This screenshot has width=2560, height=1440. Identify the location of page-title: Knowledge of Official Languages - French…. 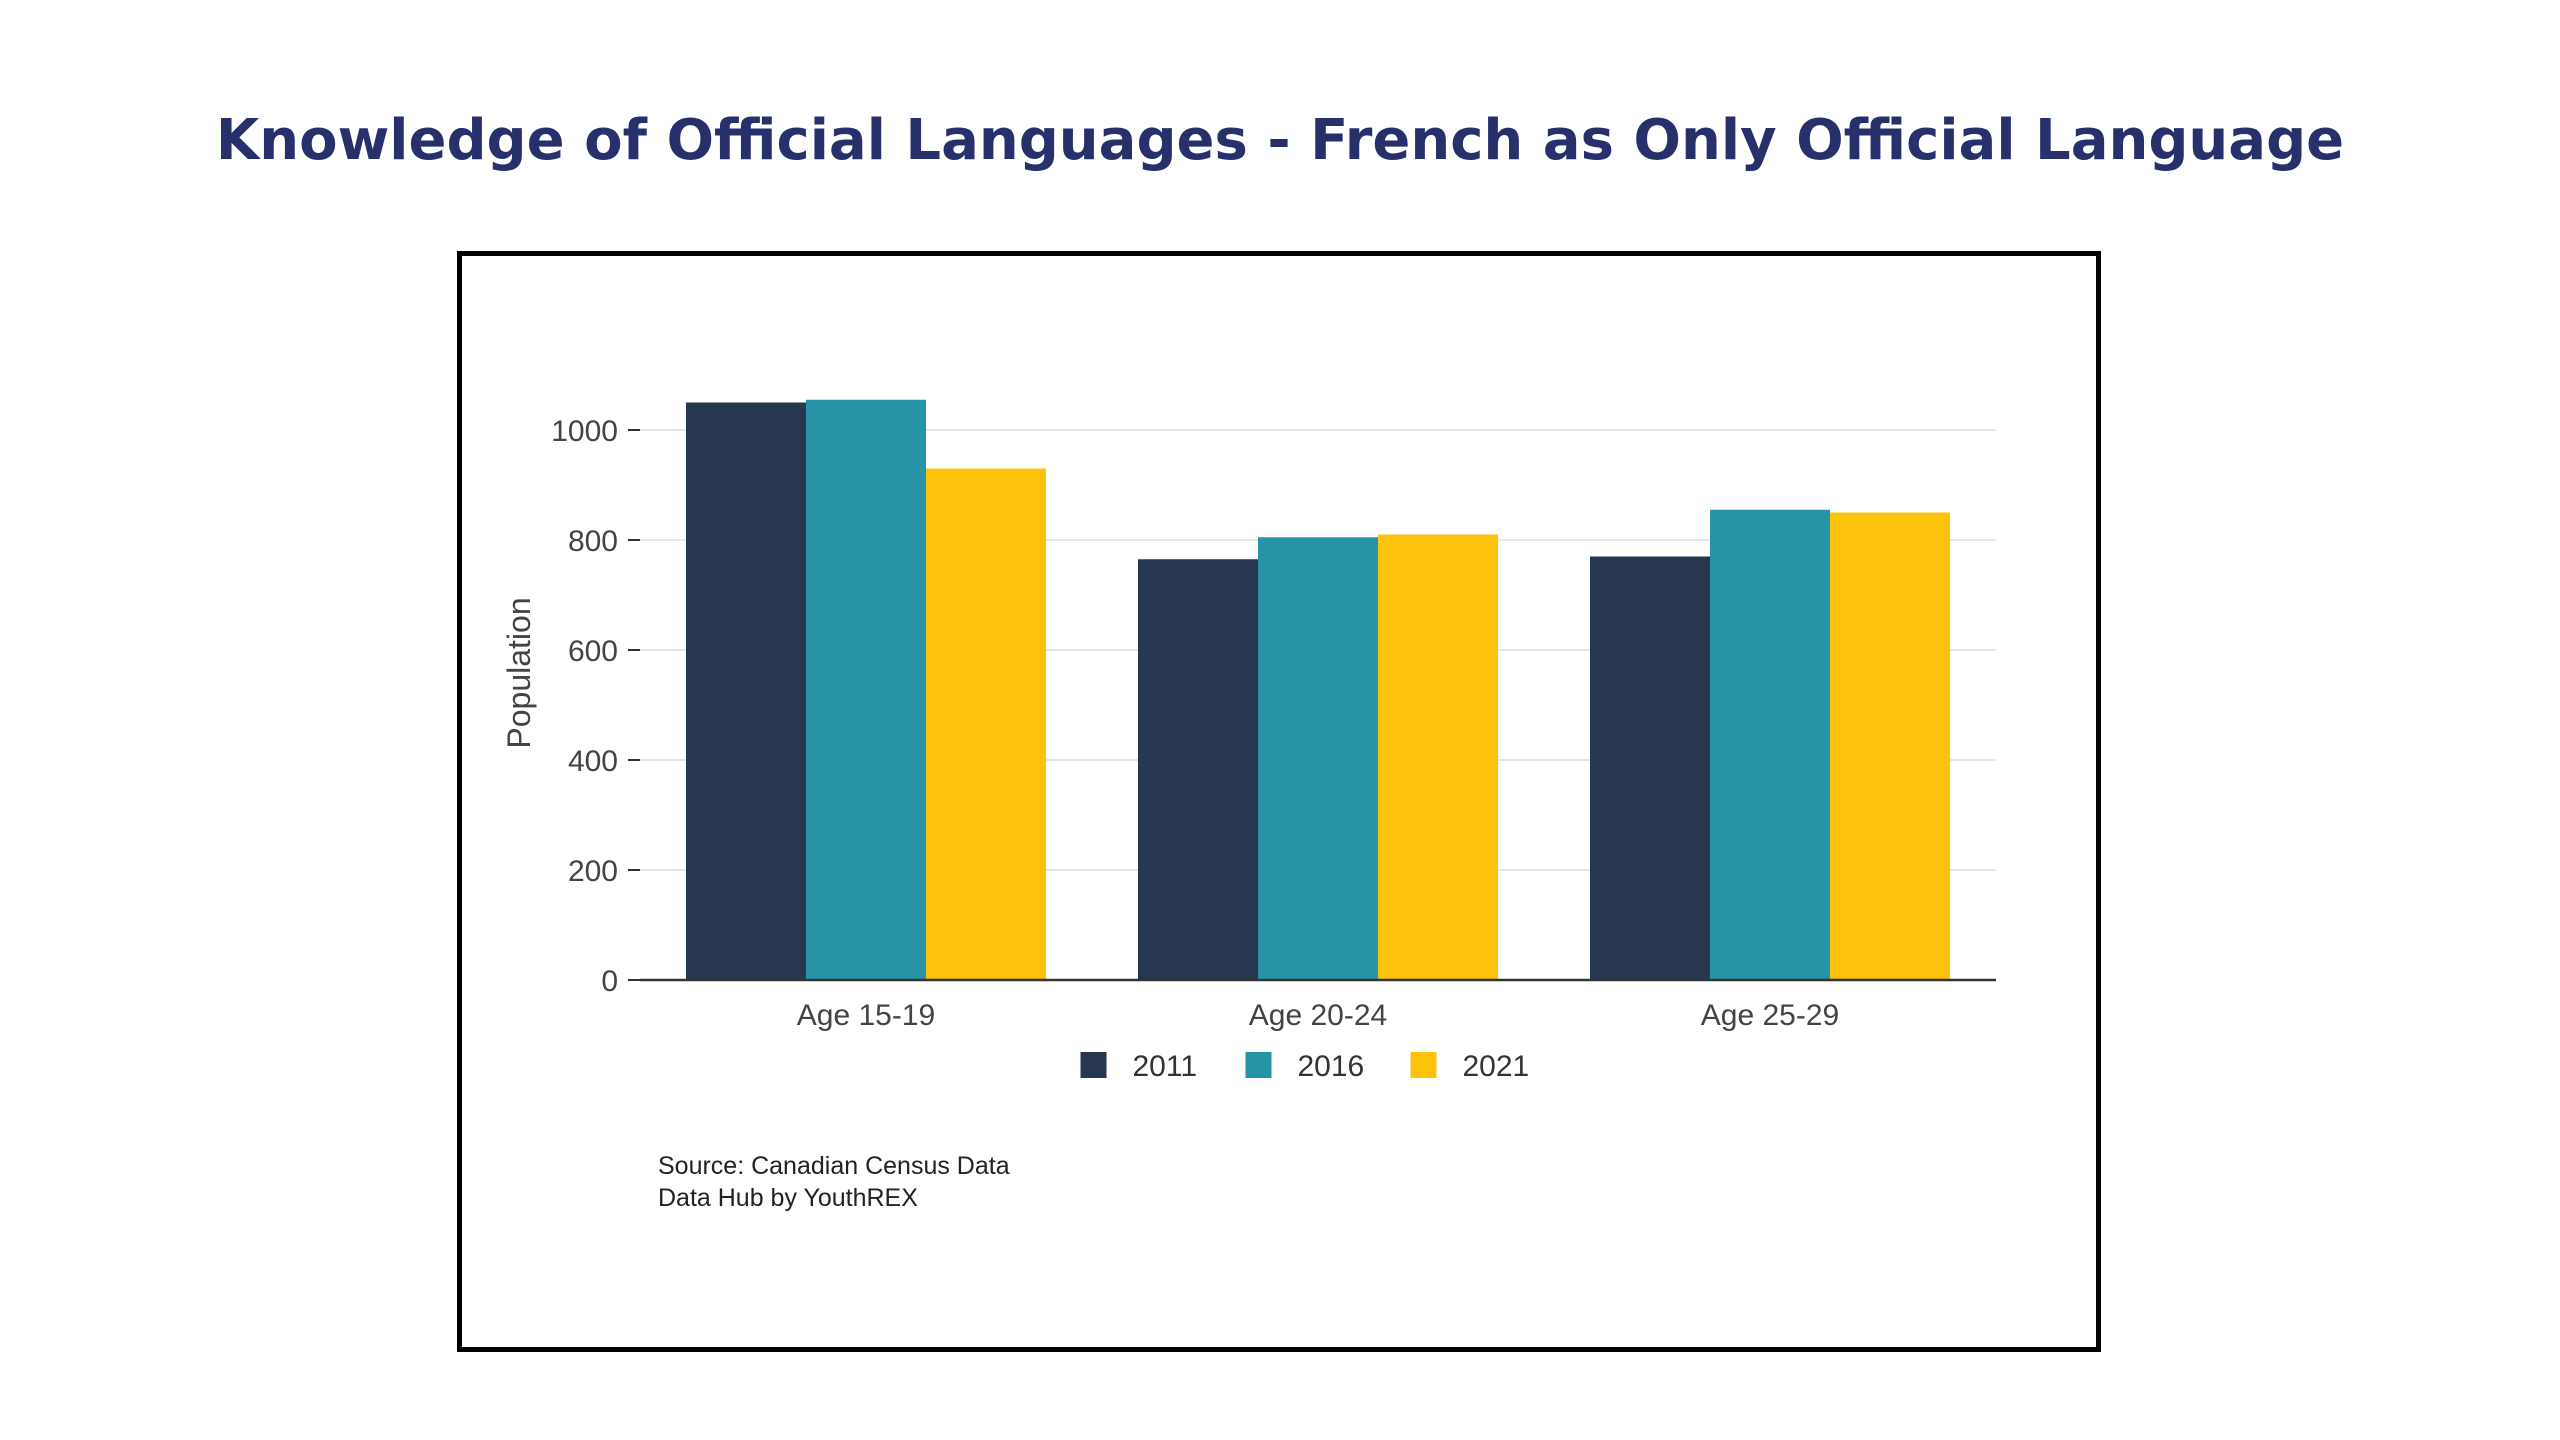
(1280, 140).